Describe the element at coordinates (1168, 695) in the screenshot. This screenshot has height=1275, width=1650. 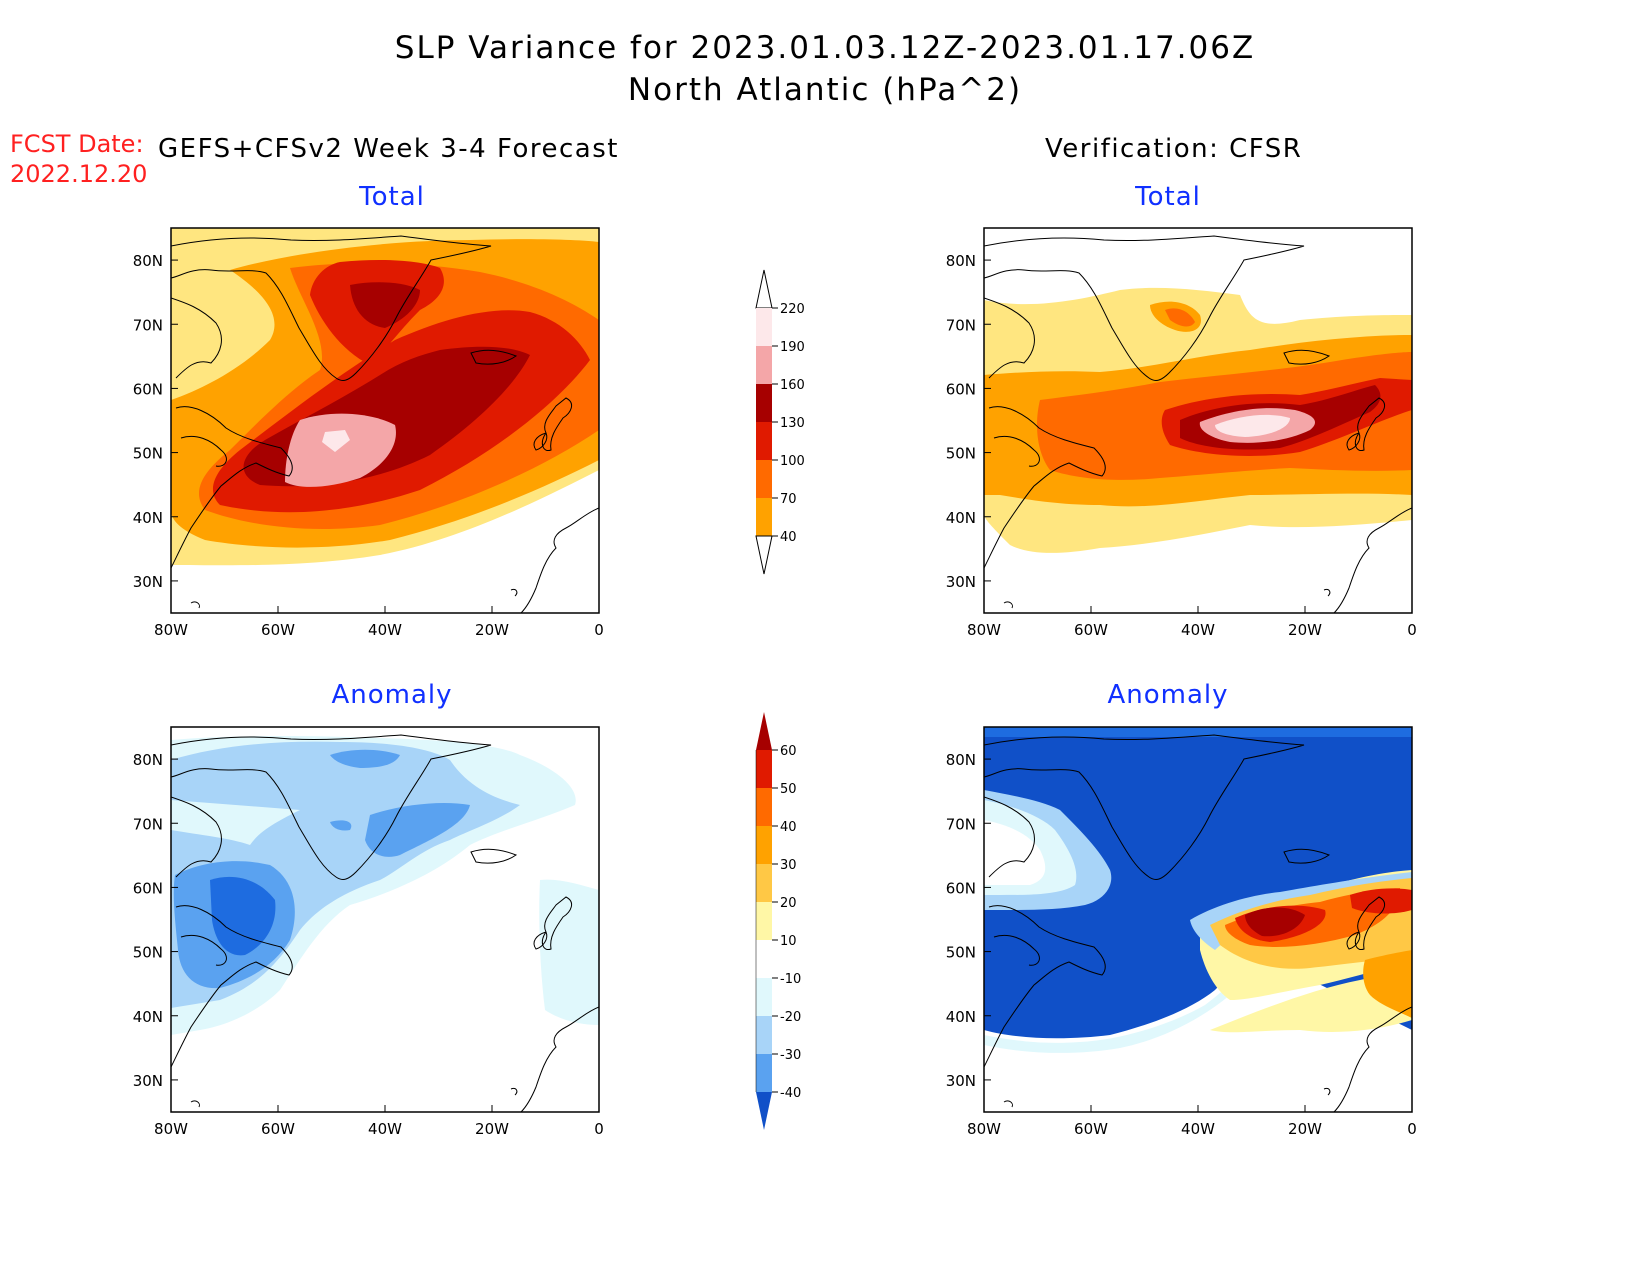
I see `bottom-right-panel-title: Anomaly` at that location.